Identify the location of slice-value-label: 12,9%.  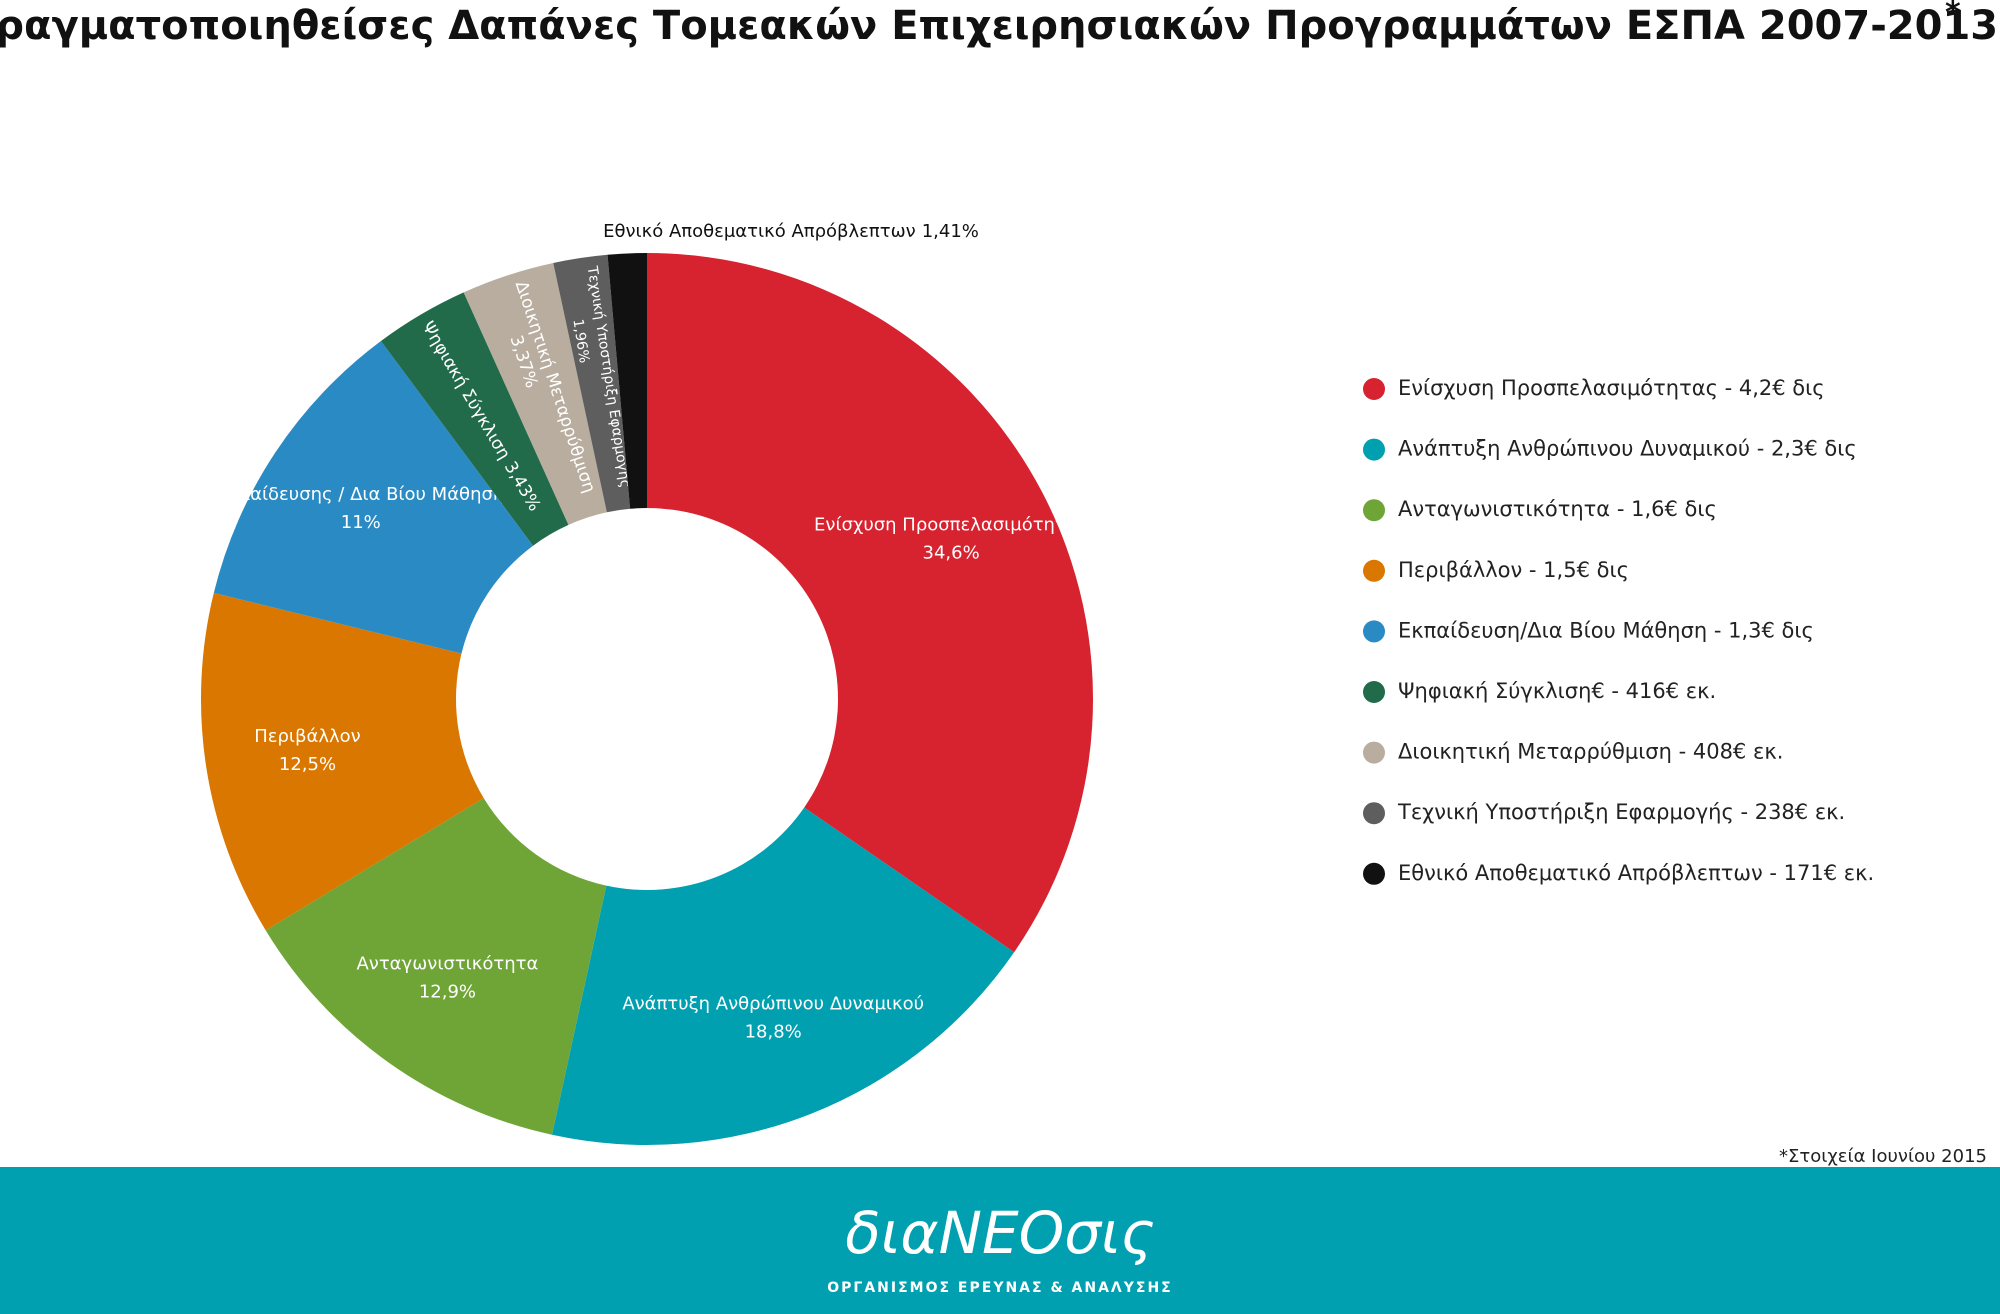
(447, 992).